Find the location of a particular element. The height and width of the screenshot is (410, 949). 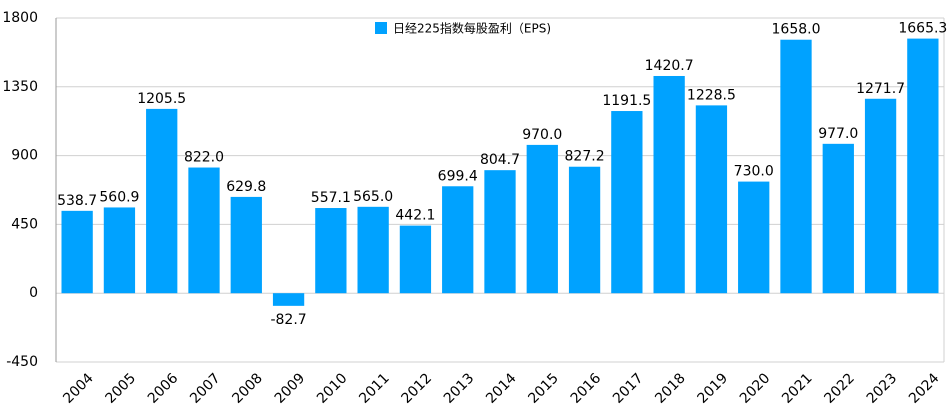

x-tick-label: 2006 is located at coordinates (163, 388).